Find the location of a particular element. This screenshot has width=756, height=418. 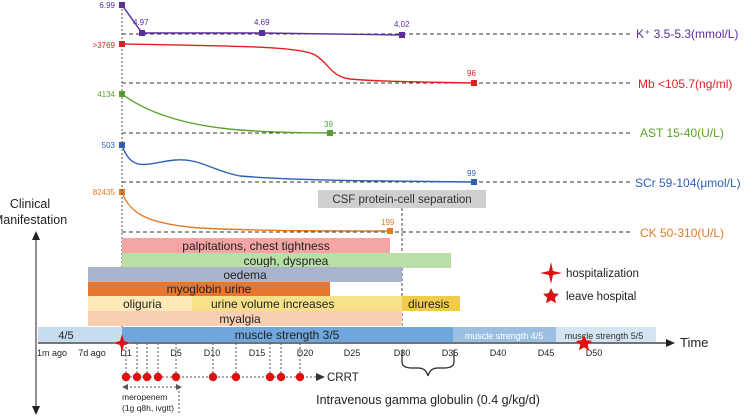

bar-cough: cough, dyspnea is located at coordinates (286, 260).